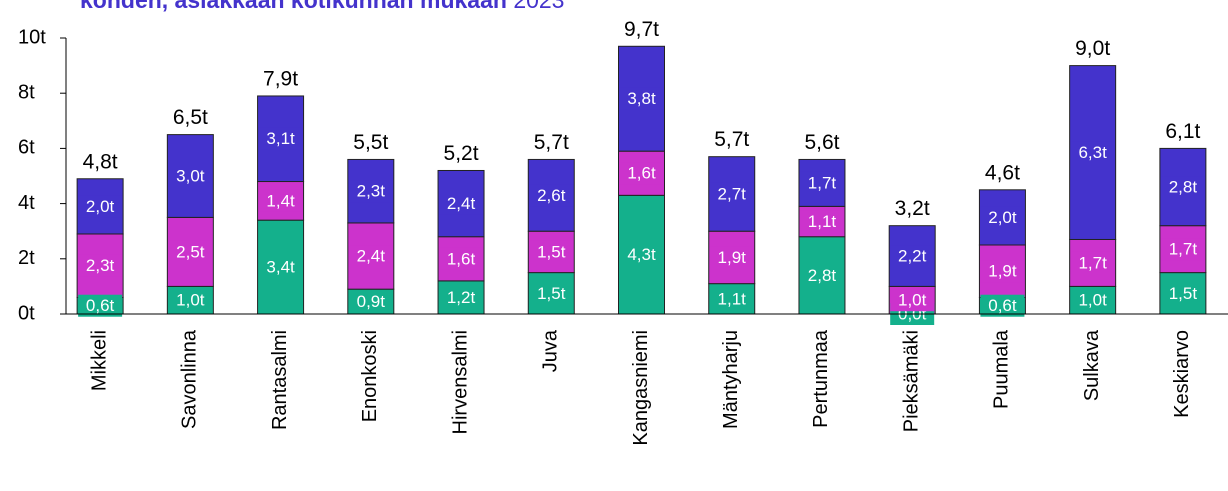  What do you see at coordinates (190, 379) in the screenshot?
I see `x-tick-label: Savonlinna` at bounding box center [190, 379].